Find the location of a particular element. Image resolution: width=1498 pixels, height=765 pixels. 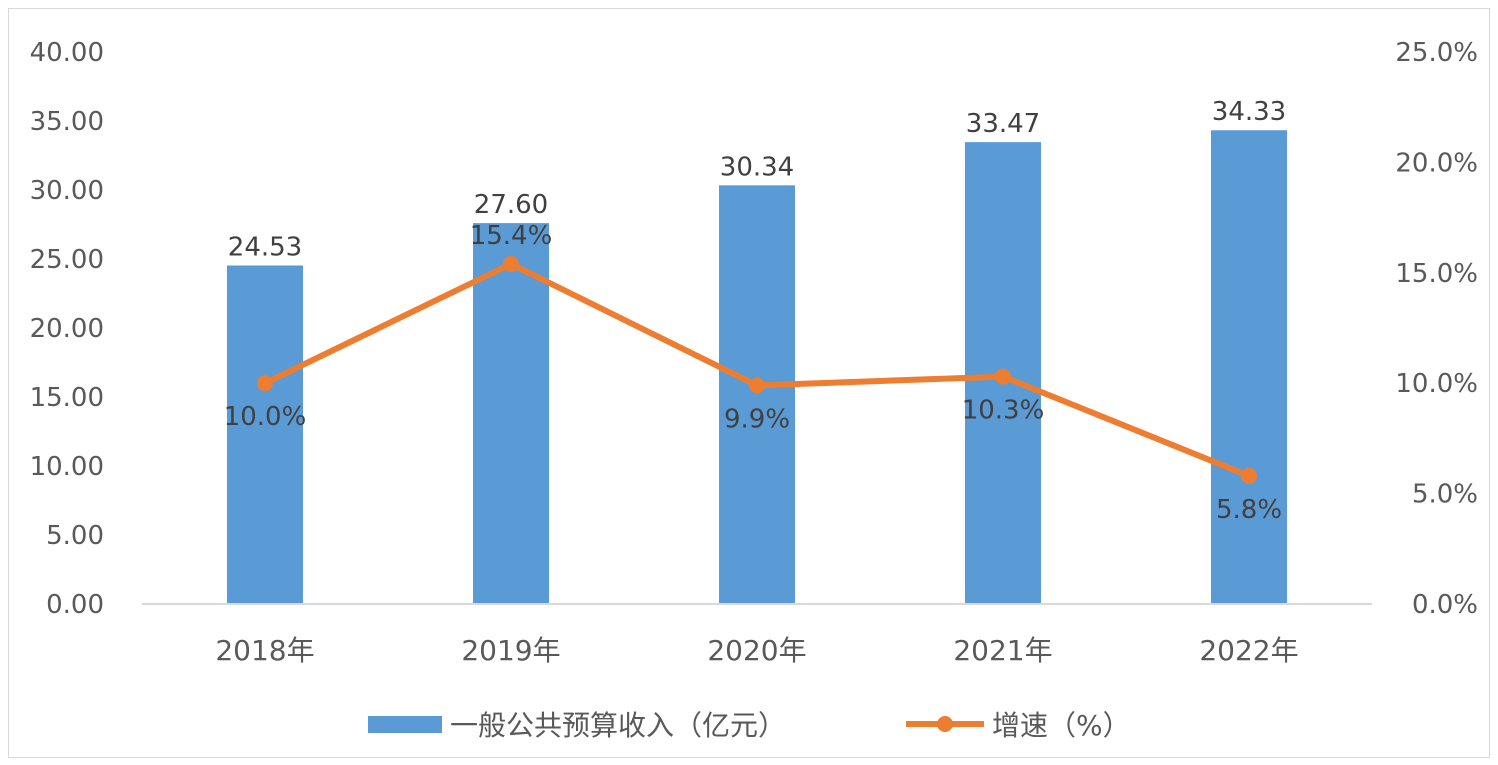

growth-value-label: 10.0% is located at coordinates (265, 417).